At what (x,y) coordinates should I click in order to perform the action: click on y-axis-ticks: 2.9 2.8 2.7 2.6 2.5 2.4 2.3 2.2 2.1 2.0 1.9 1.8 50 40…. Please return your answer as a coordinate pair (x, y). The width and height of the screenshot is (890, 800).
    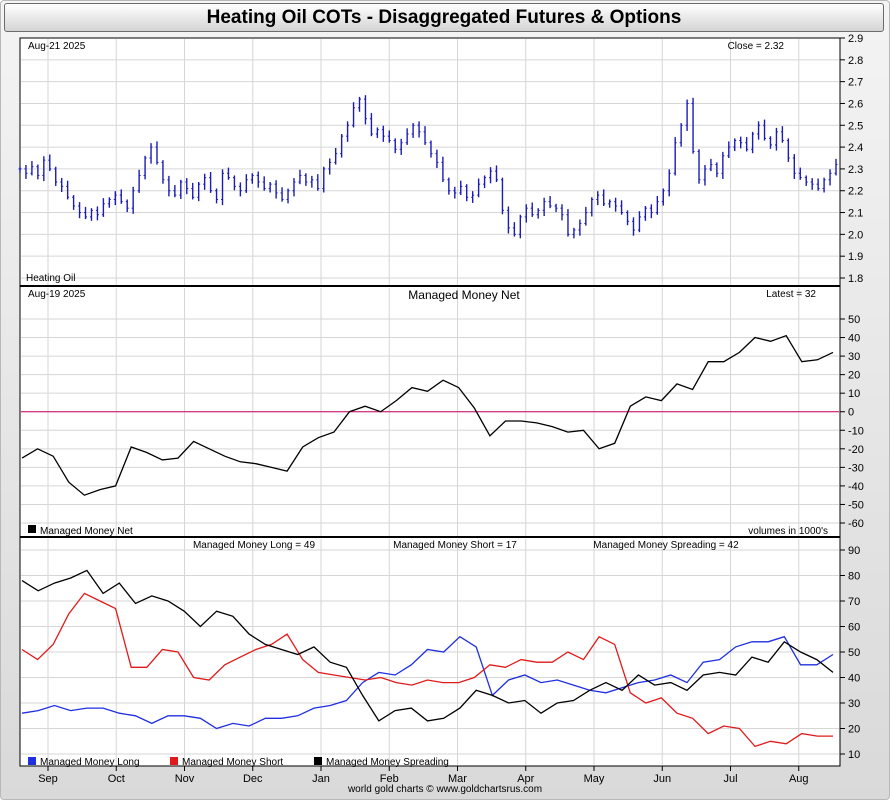
    Looking at the image, I should click on (852, 397).